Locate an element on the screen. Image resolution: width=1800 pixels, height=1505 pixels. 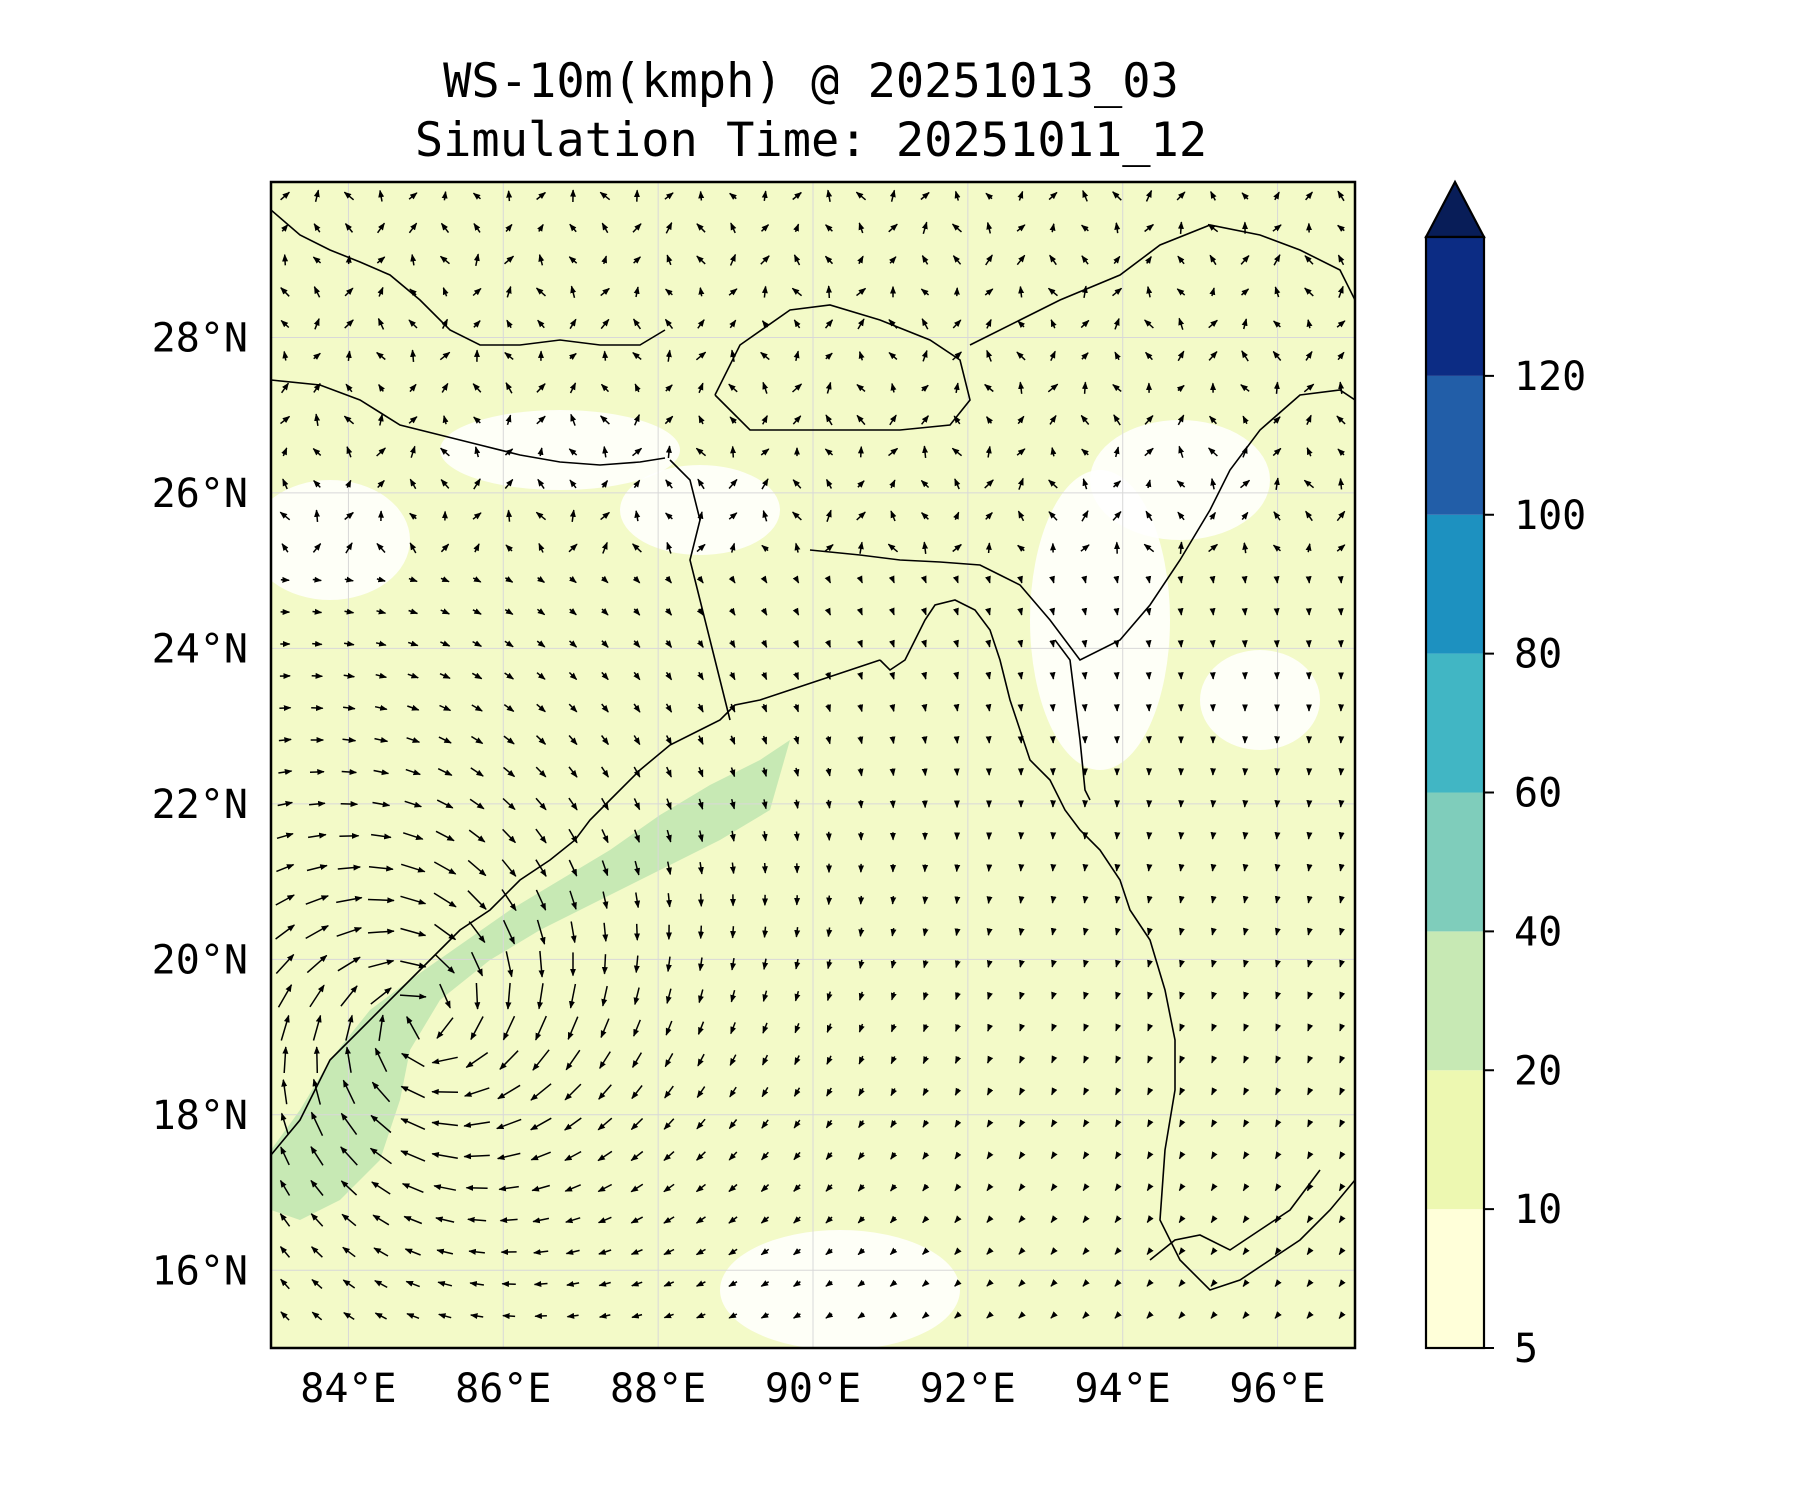
figure-title-line1: WS-10m(kmph) @ 20251013_03 is located at coordinates (811, 81).